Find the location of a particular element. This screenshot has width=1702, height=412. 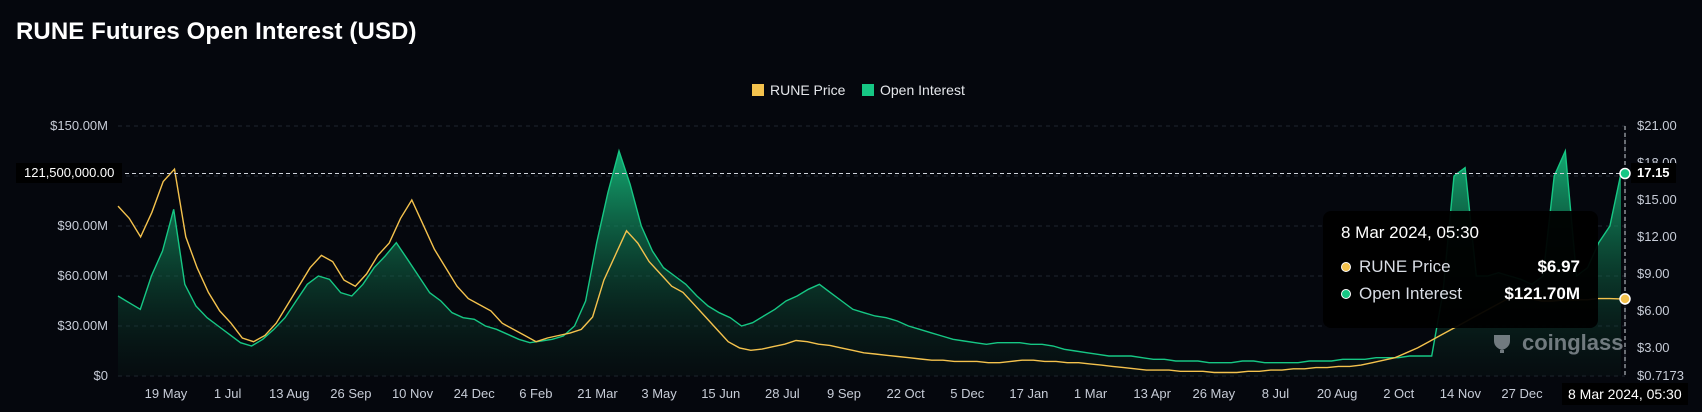

rune-price-marker is located at coordinates (1625, 299).